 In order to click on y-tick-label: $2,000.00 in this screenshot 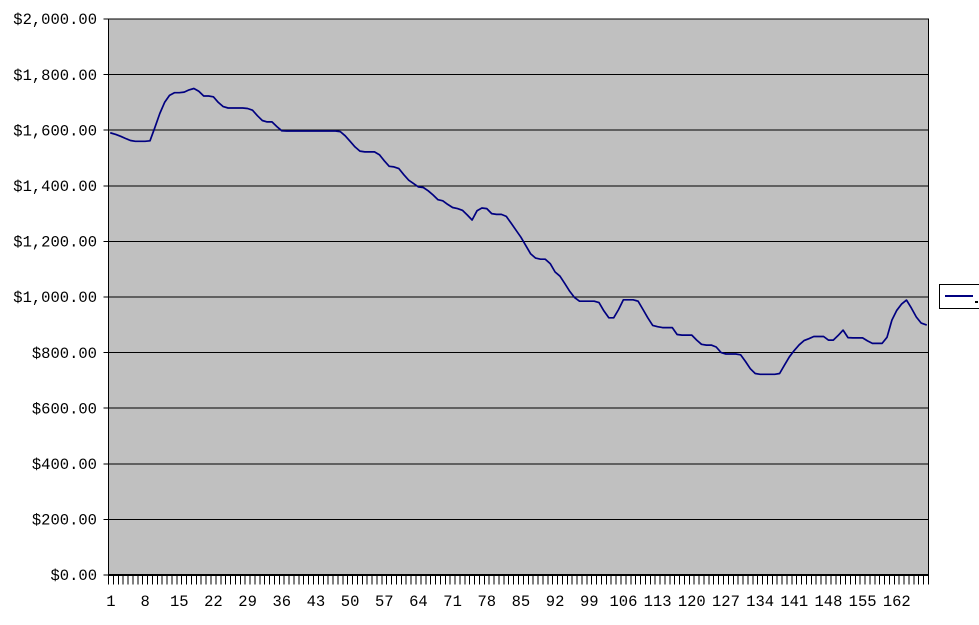, I will do `click(55, 20)`.